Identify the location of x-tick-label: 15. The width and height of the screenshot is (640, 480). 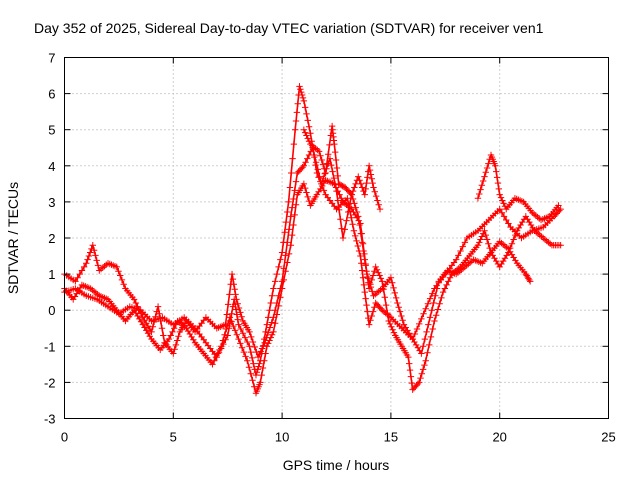
(391, 437).